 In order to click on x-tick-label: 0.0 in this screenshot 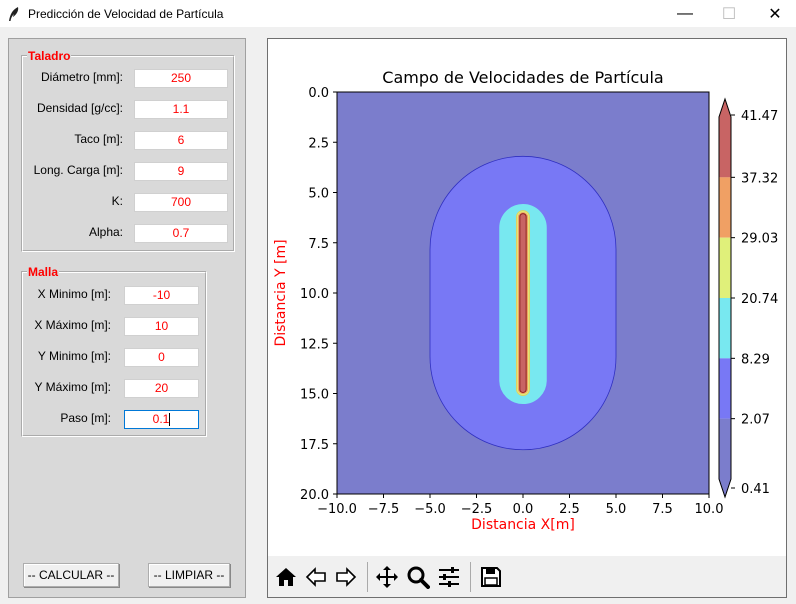, I will do `click(523, 509)`.